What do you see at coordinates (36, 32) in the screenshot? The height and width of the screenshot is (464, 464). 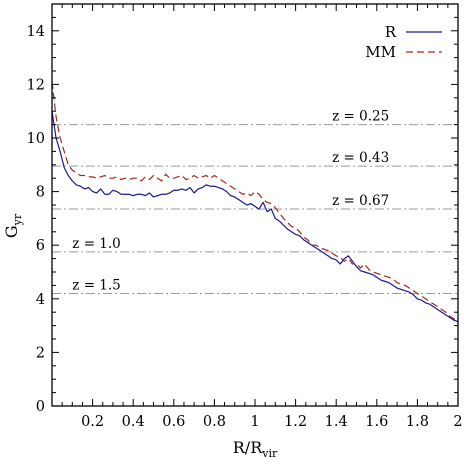 I see `y-tick-label: 14` at bounding box center [36, 32].